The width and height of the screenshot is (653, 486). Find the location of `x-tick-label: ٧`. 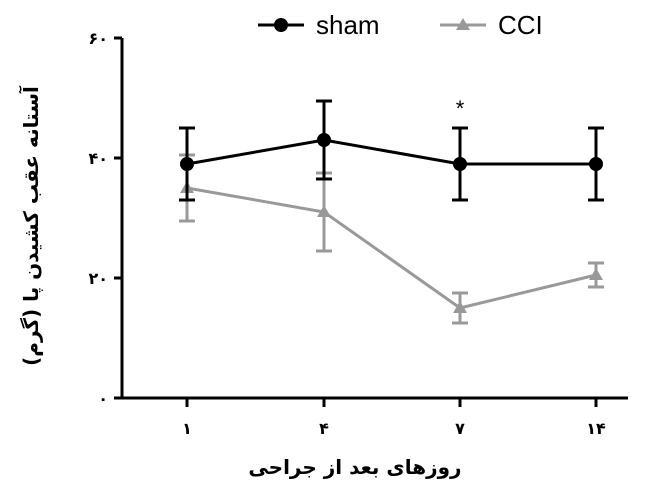

x-tick-label: ٧ is located at coordinates (460, 428).